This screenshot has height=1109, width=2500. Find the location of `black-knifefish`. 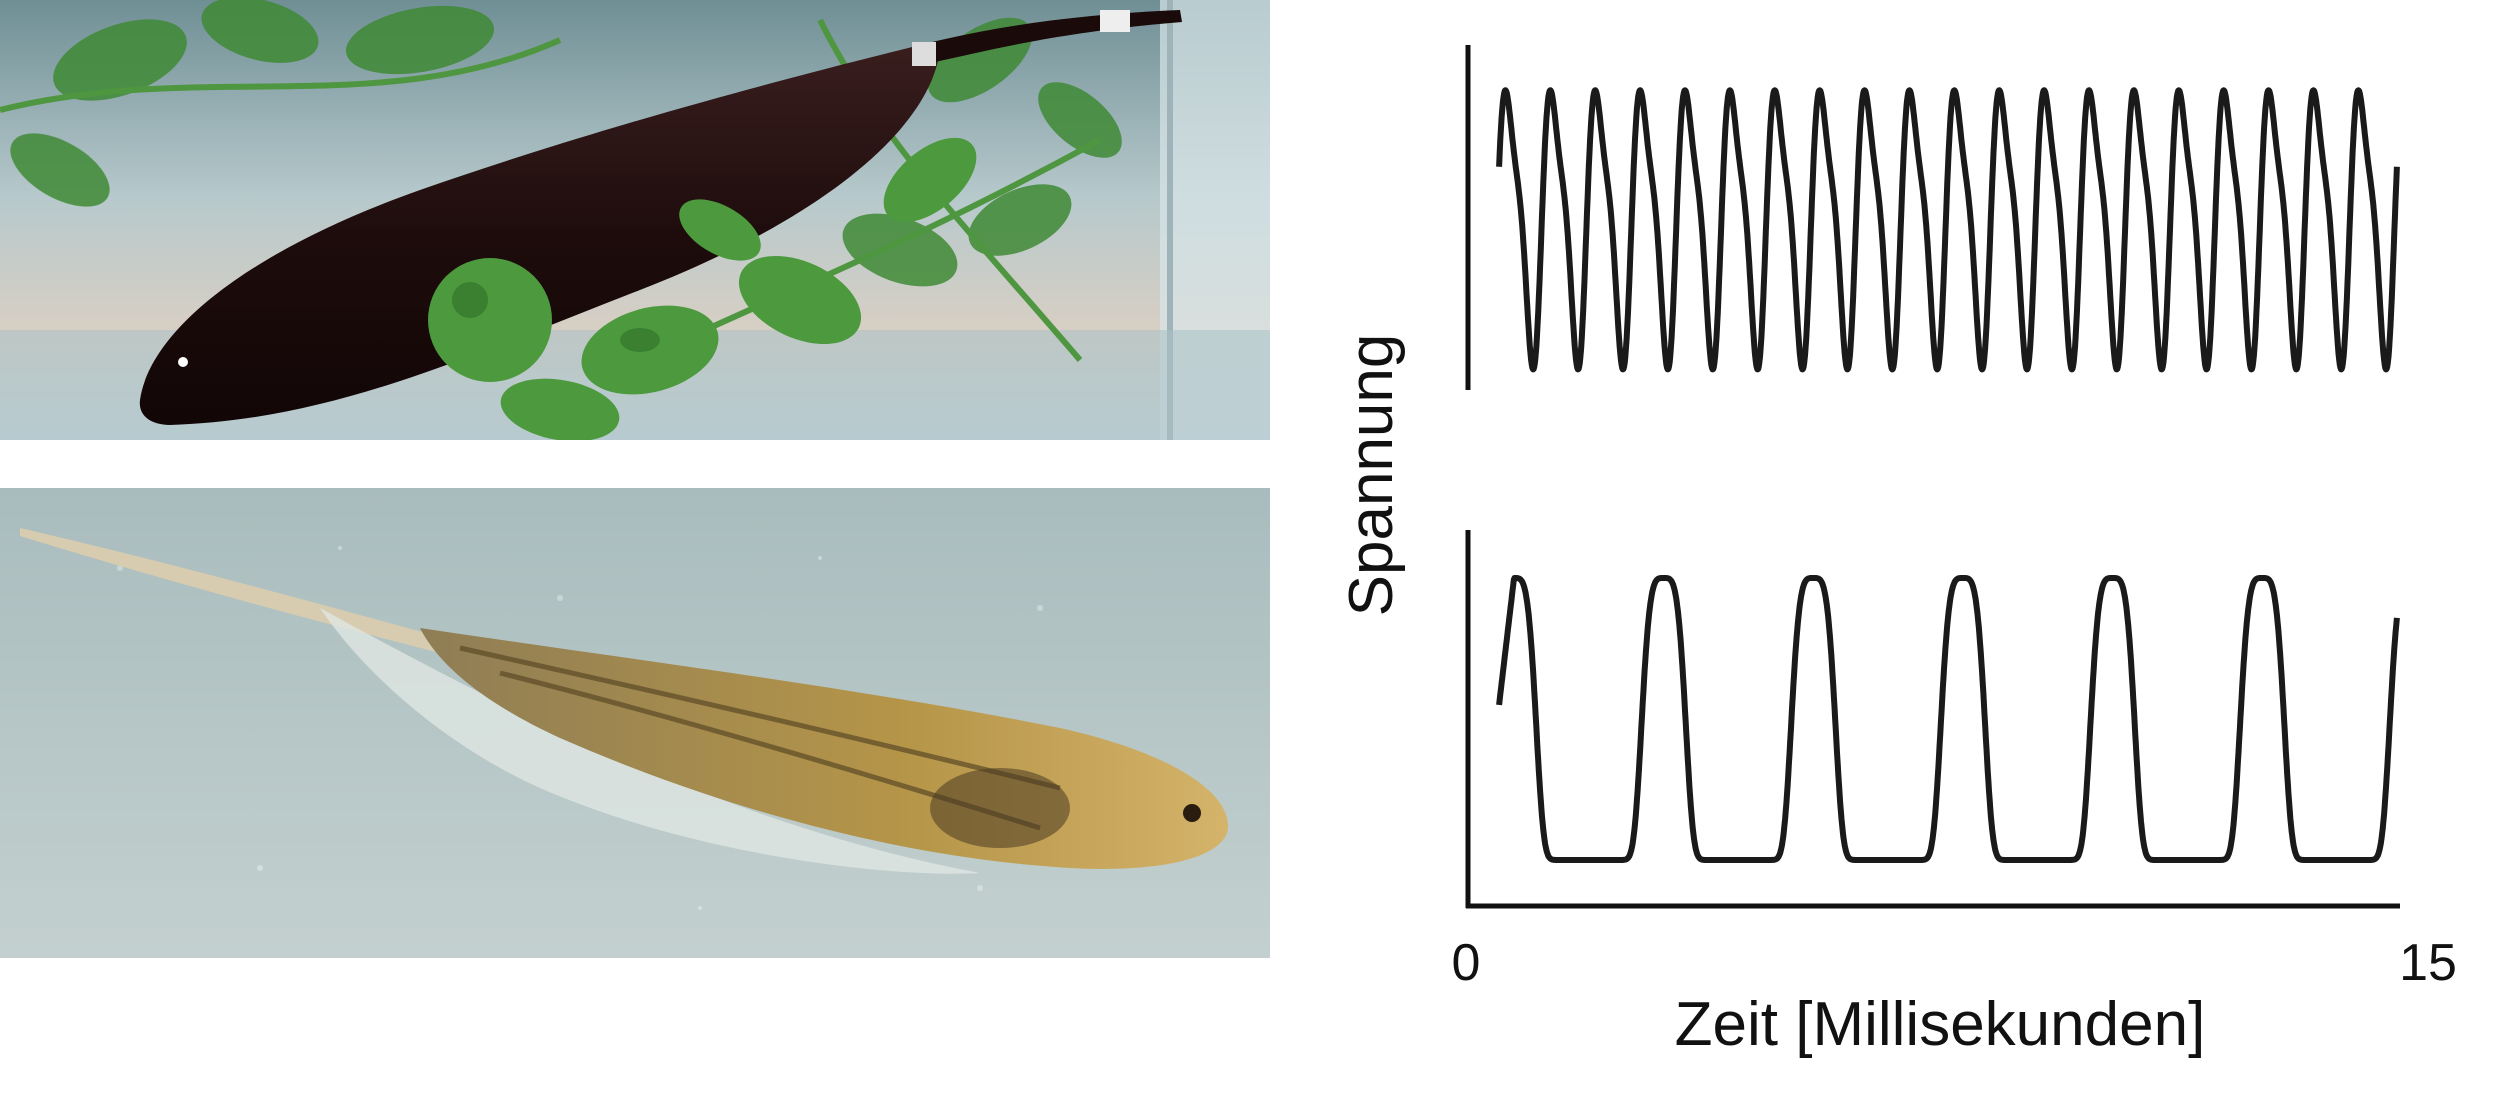

black-knifefish is located at coordinates (540, 235).